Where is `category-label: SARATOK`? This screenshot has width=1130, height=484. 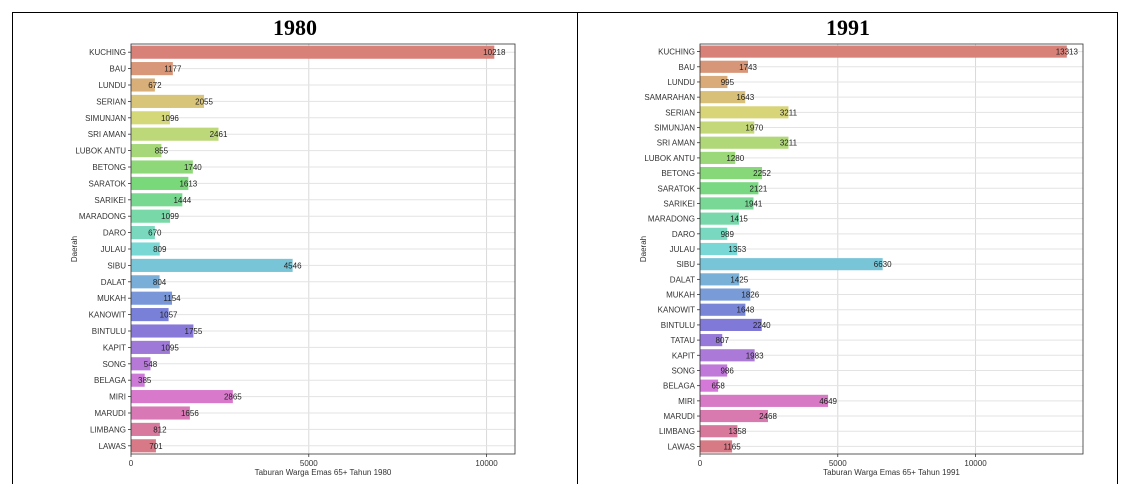 category-label: SARATOK is located at coordinates (108, 183).